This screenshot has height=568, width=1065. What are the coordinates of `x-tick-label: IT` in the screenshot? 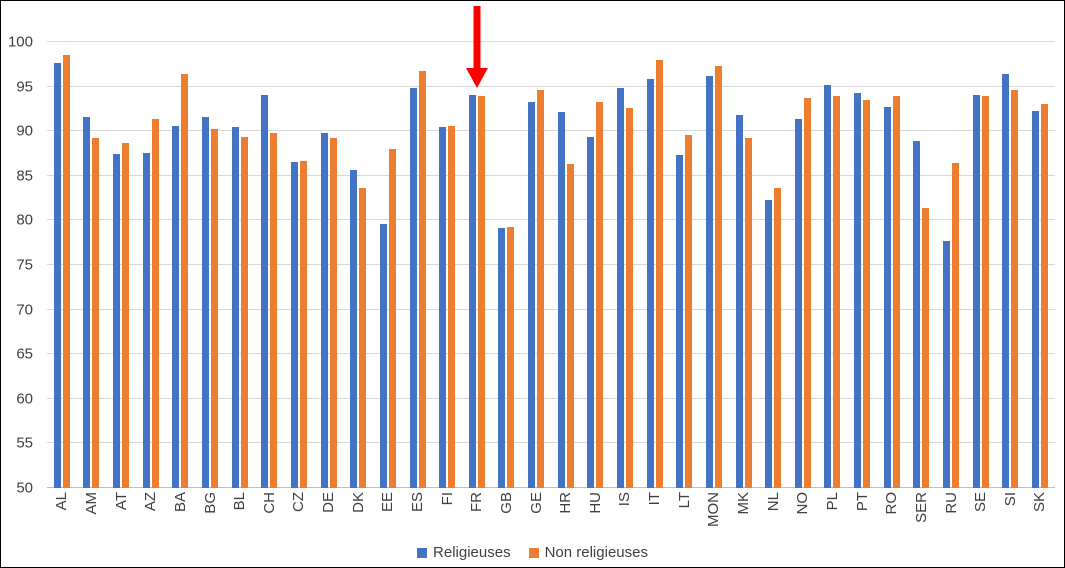 It's located at (655, 499).